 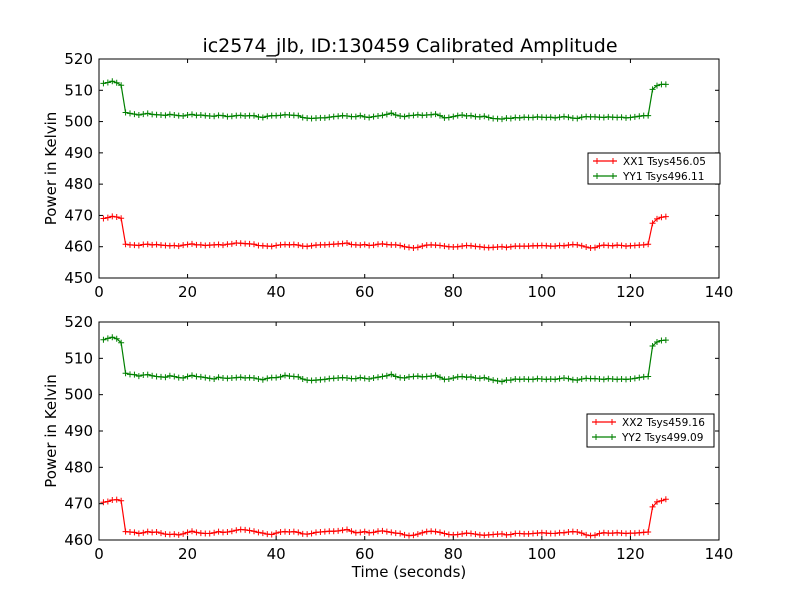 What do you see at coordinates (187, 554) in the screenshot?
I see `x-tick-label: 20` at bounding box center [187, 554].